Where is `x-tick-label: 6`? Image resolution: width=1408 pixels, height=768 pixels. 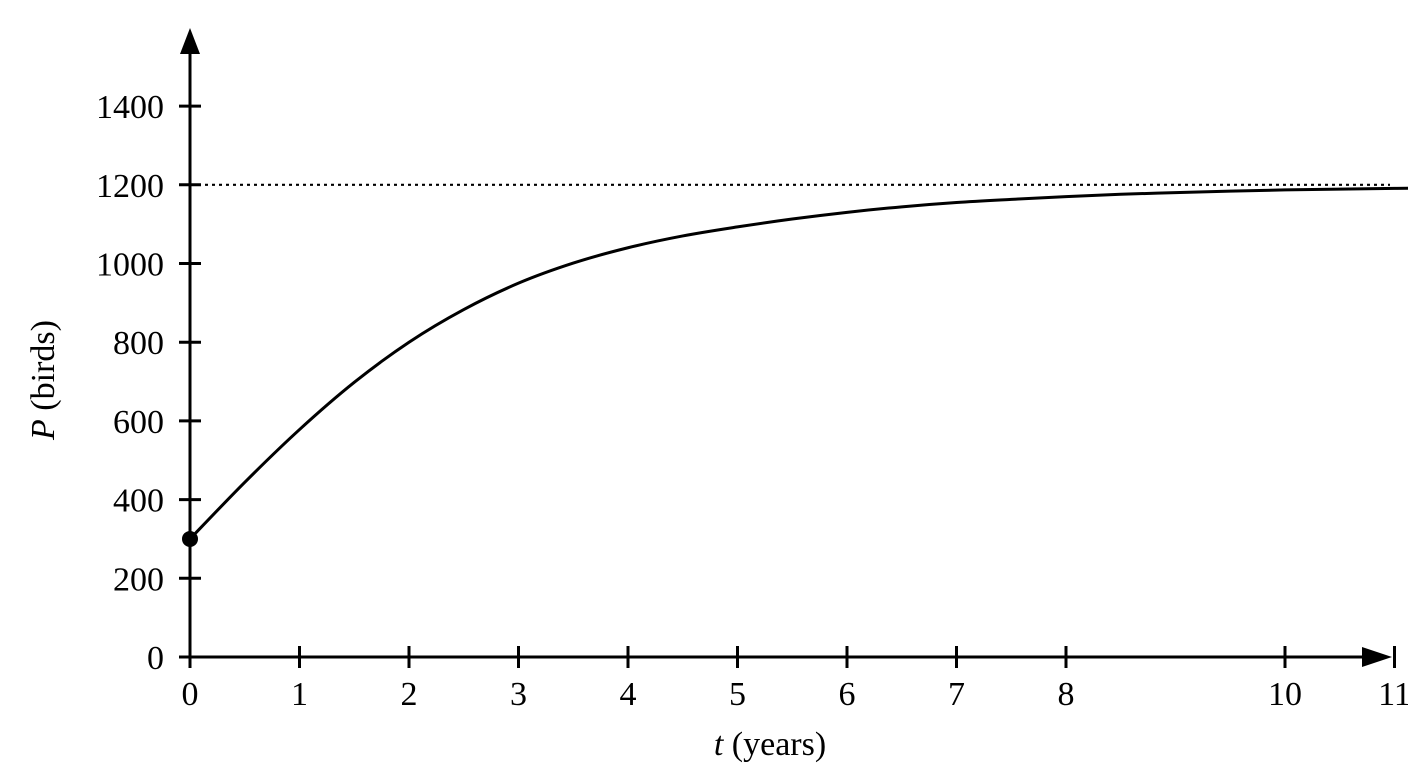 x-tick-label: 6 is located at coordinates (847, 694).